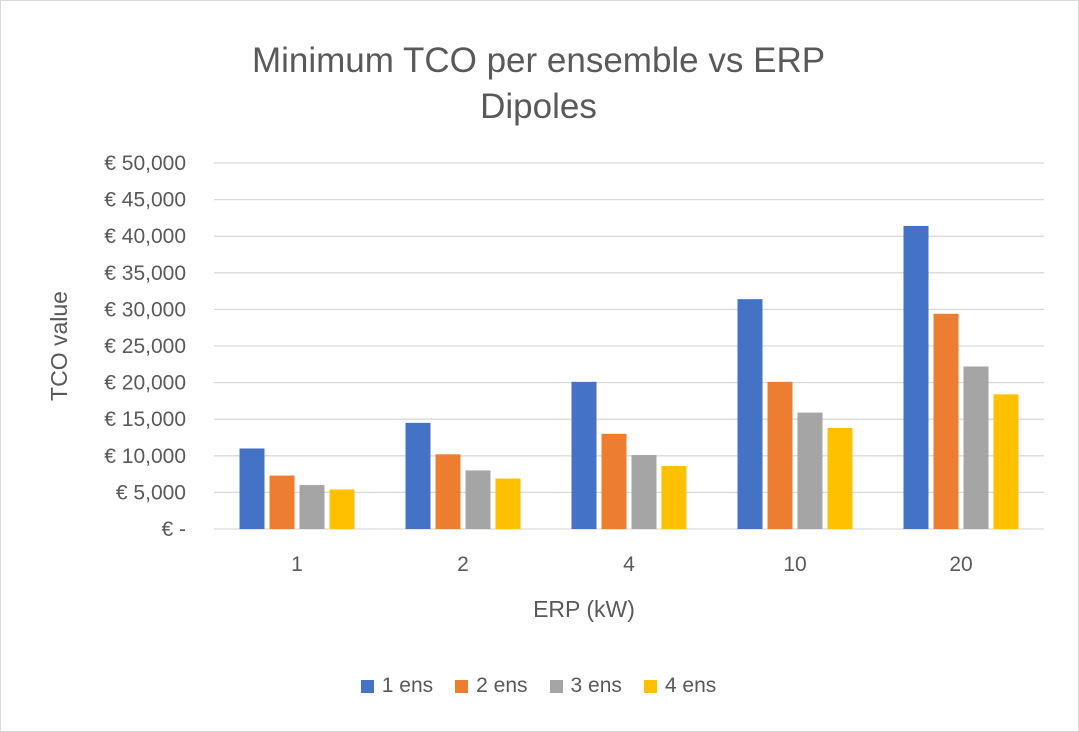  Describe the element at coordinates (145, 273) in the screenshot. I see `y-tick-label: € 35,000` at that location.